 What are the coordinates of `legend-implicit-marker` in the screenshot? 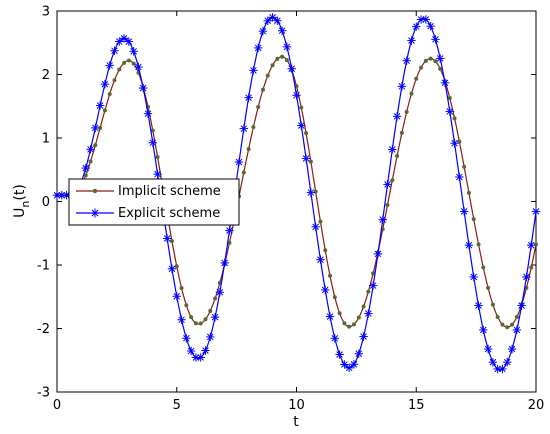 It's located at (95, 191).